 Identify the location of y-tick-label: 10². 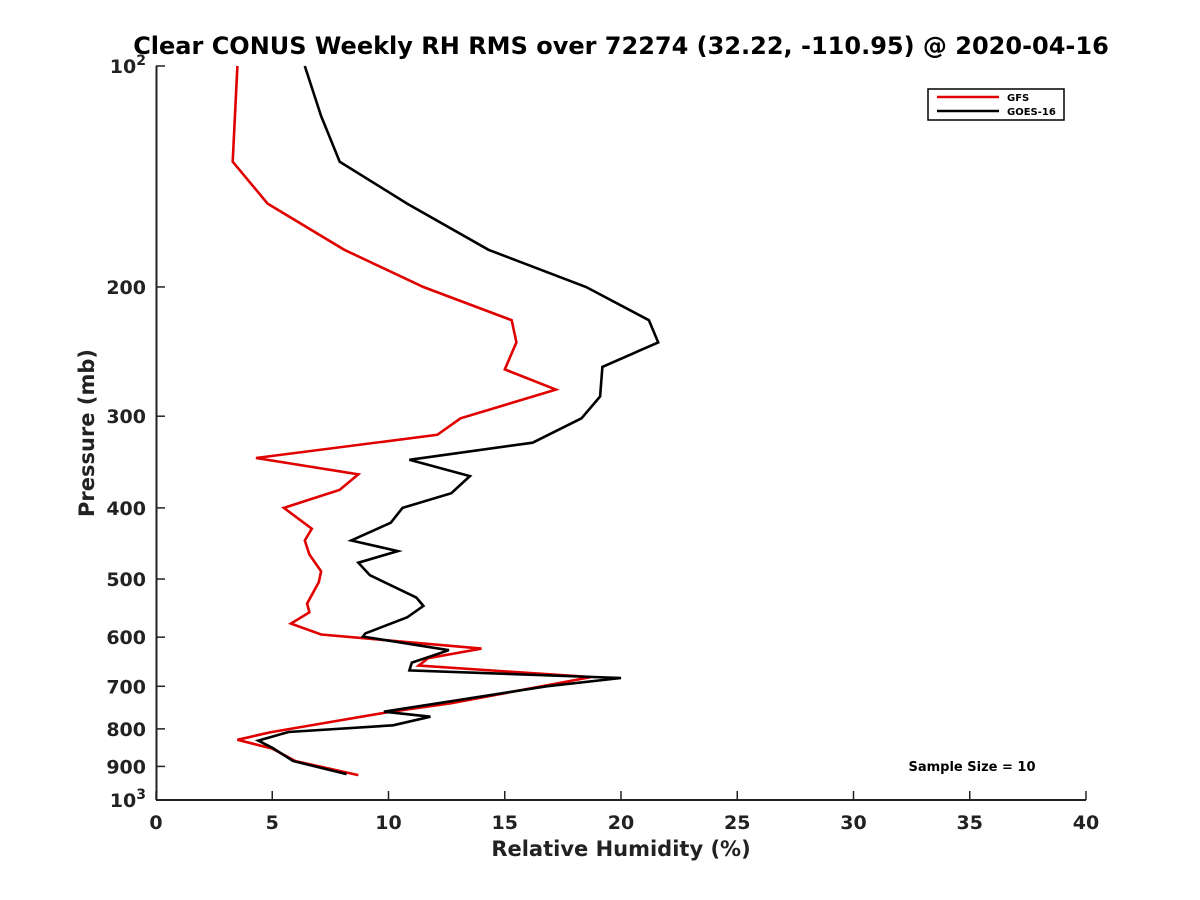
(128, 65).